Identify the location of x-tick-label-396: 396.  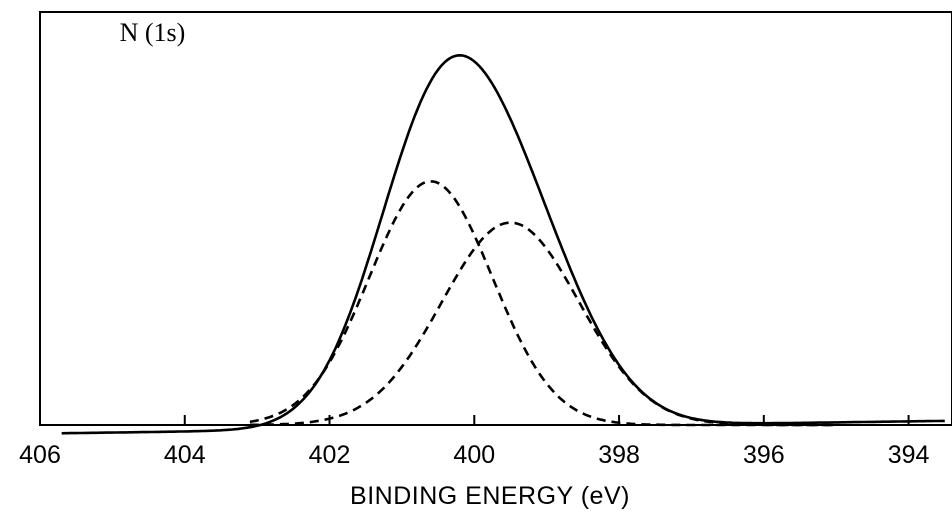
(764, 455).